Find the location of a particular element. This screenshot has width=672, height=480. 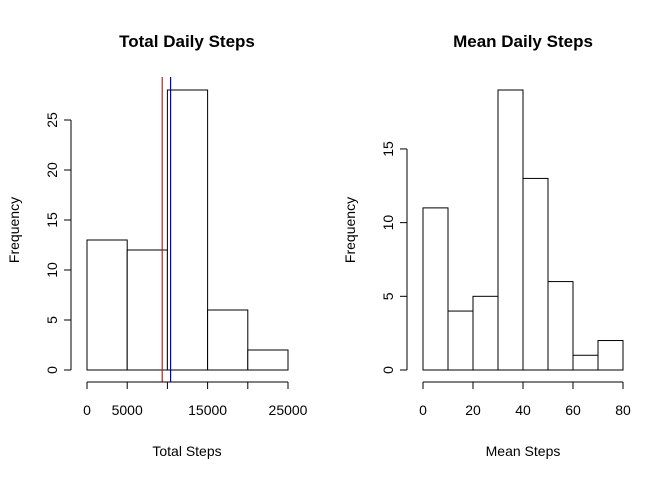

x-axis: 0 20 40 60 80 is located at coordinates (525, 399).